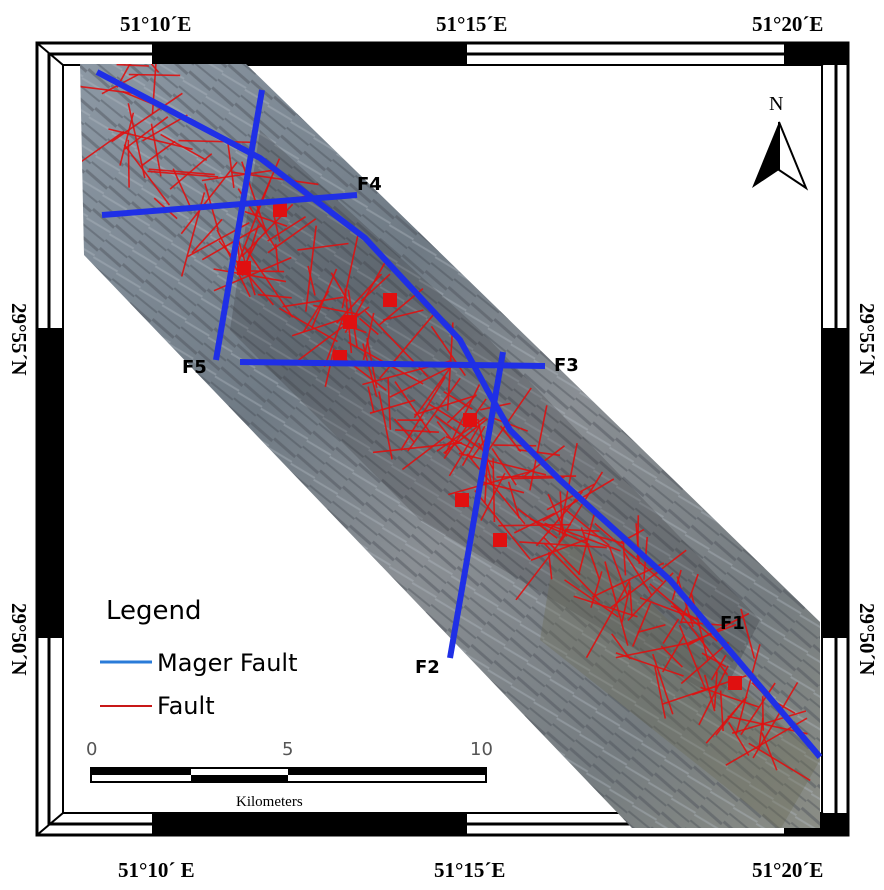 This screenshot has height=890, width=884. I want to click on left-coord-2: 29°50´N, so click(19, 639).